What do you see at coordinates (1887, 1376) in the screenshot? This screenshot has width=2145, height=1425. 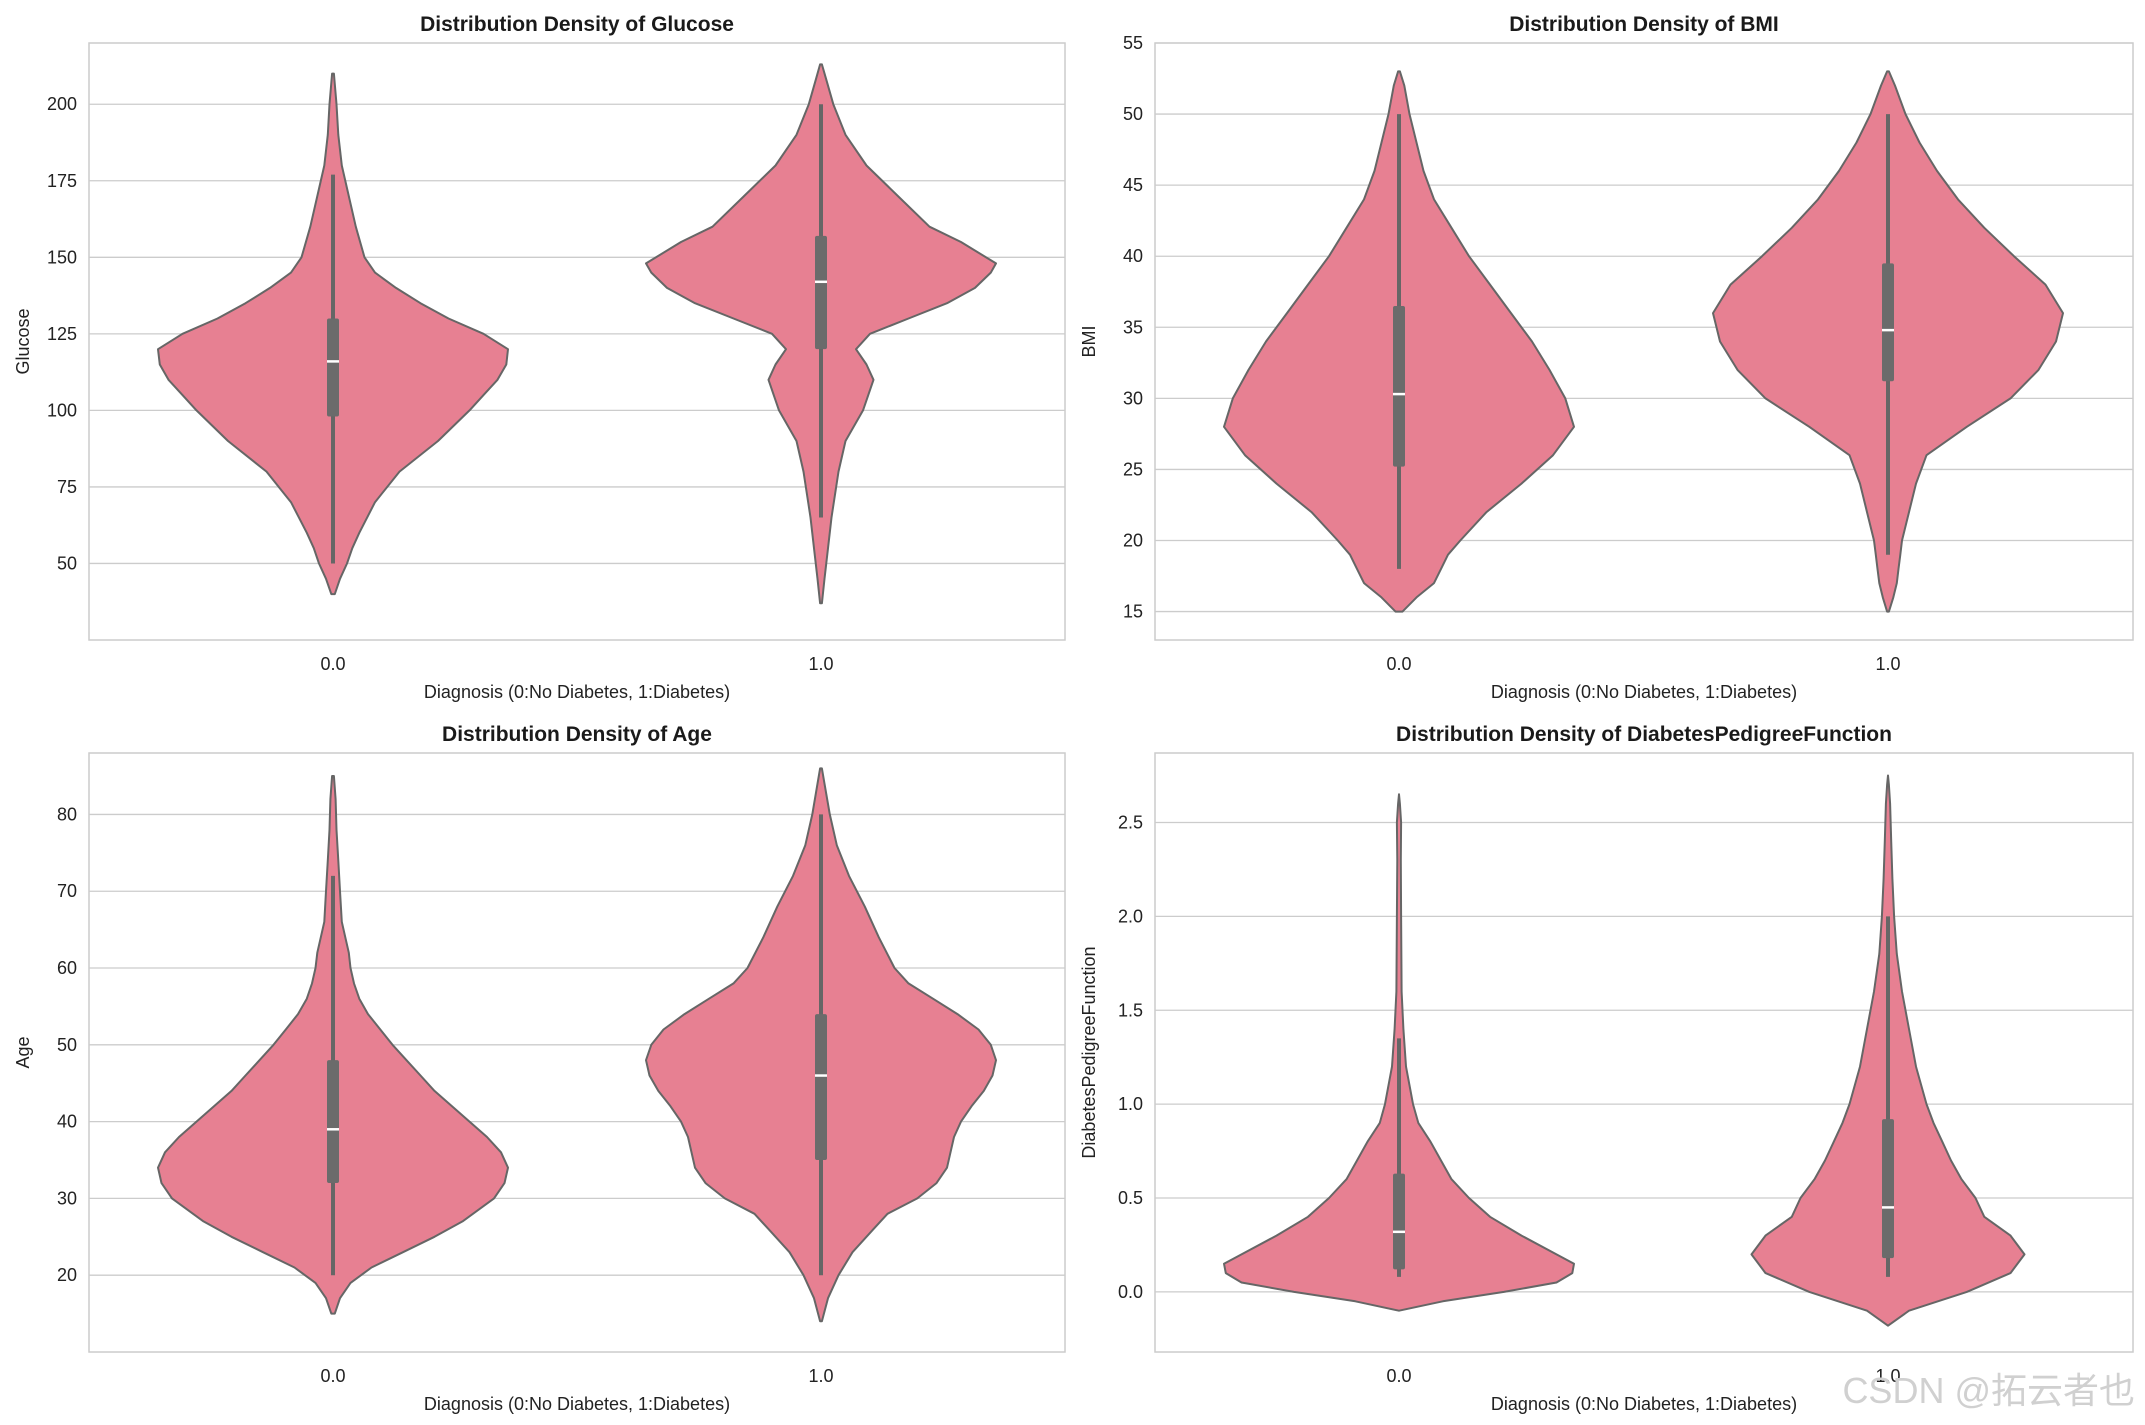 I see `x-tick-label-3-1: 1.0` at bounding box center [1887, 1376].